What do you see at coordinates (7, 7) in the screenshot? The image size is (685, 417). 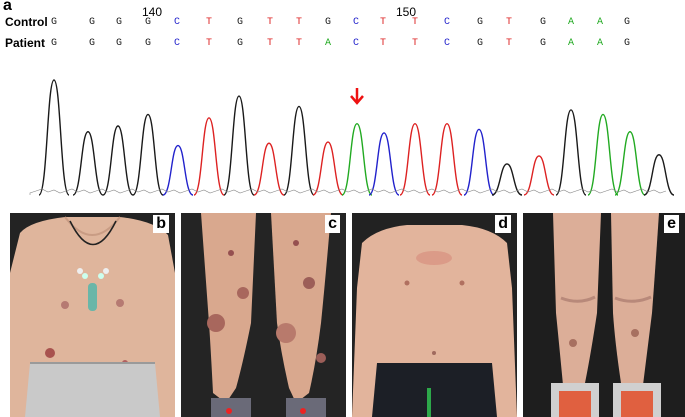 I see `panel-label-a: a` at bounding box center [7, 7].